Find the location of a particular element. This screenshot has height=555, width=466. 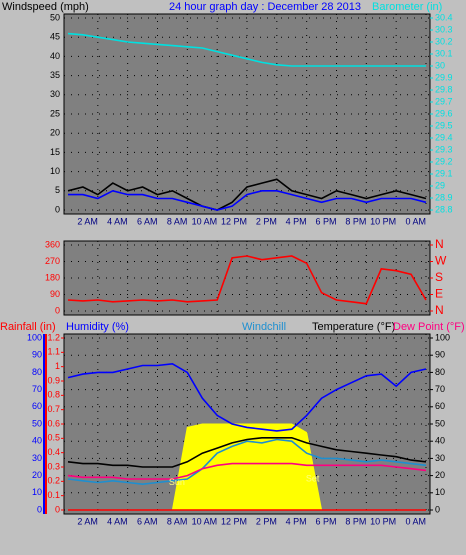

y2-tick-label: 0 is located at coordinates (437, 509).